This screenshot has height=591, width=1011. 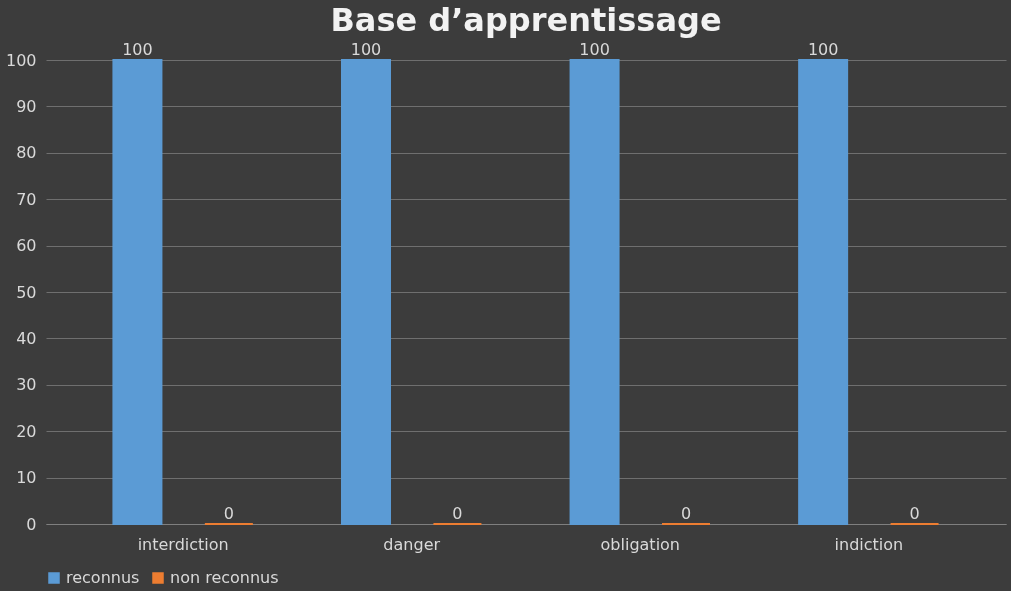 I want to click on y-tick-label: 10, so click(x=26, y=478).